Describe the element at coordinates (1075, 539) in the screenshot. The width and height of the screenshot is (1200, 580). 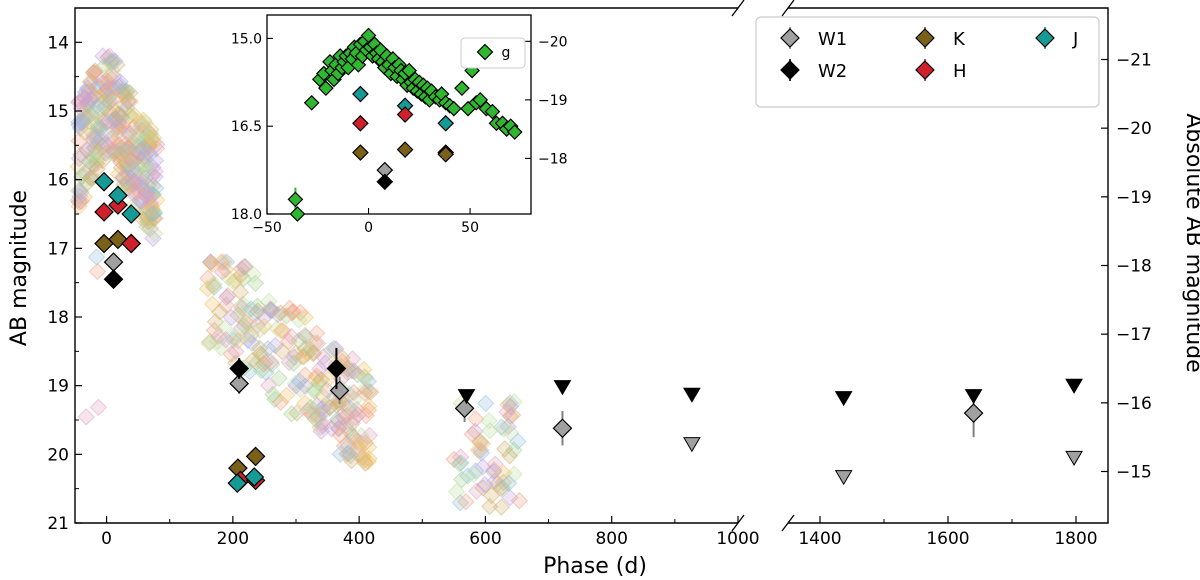
I see `x-tick-label: 1800` at that location.